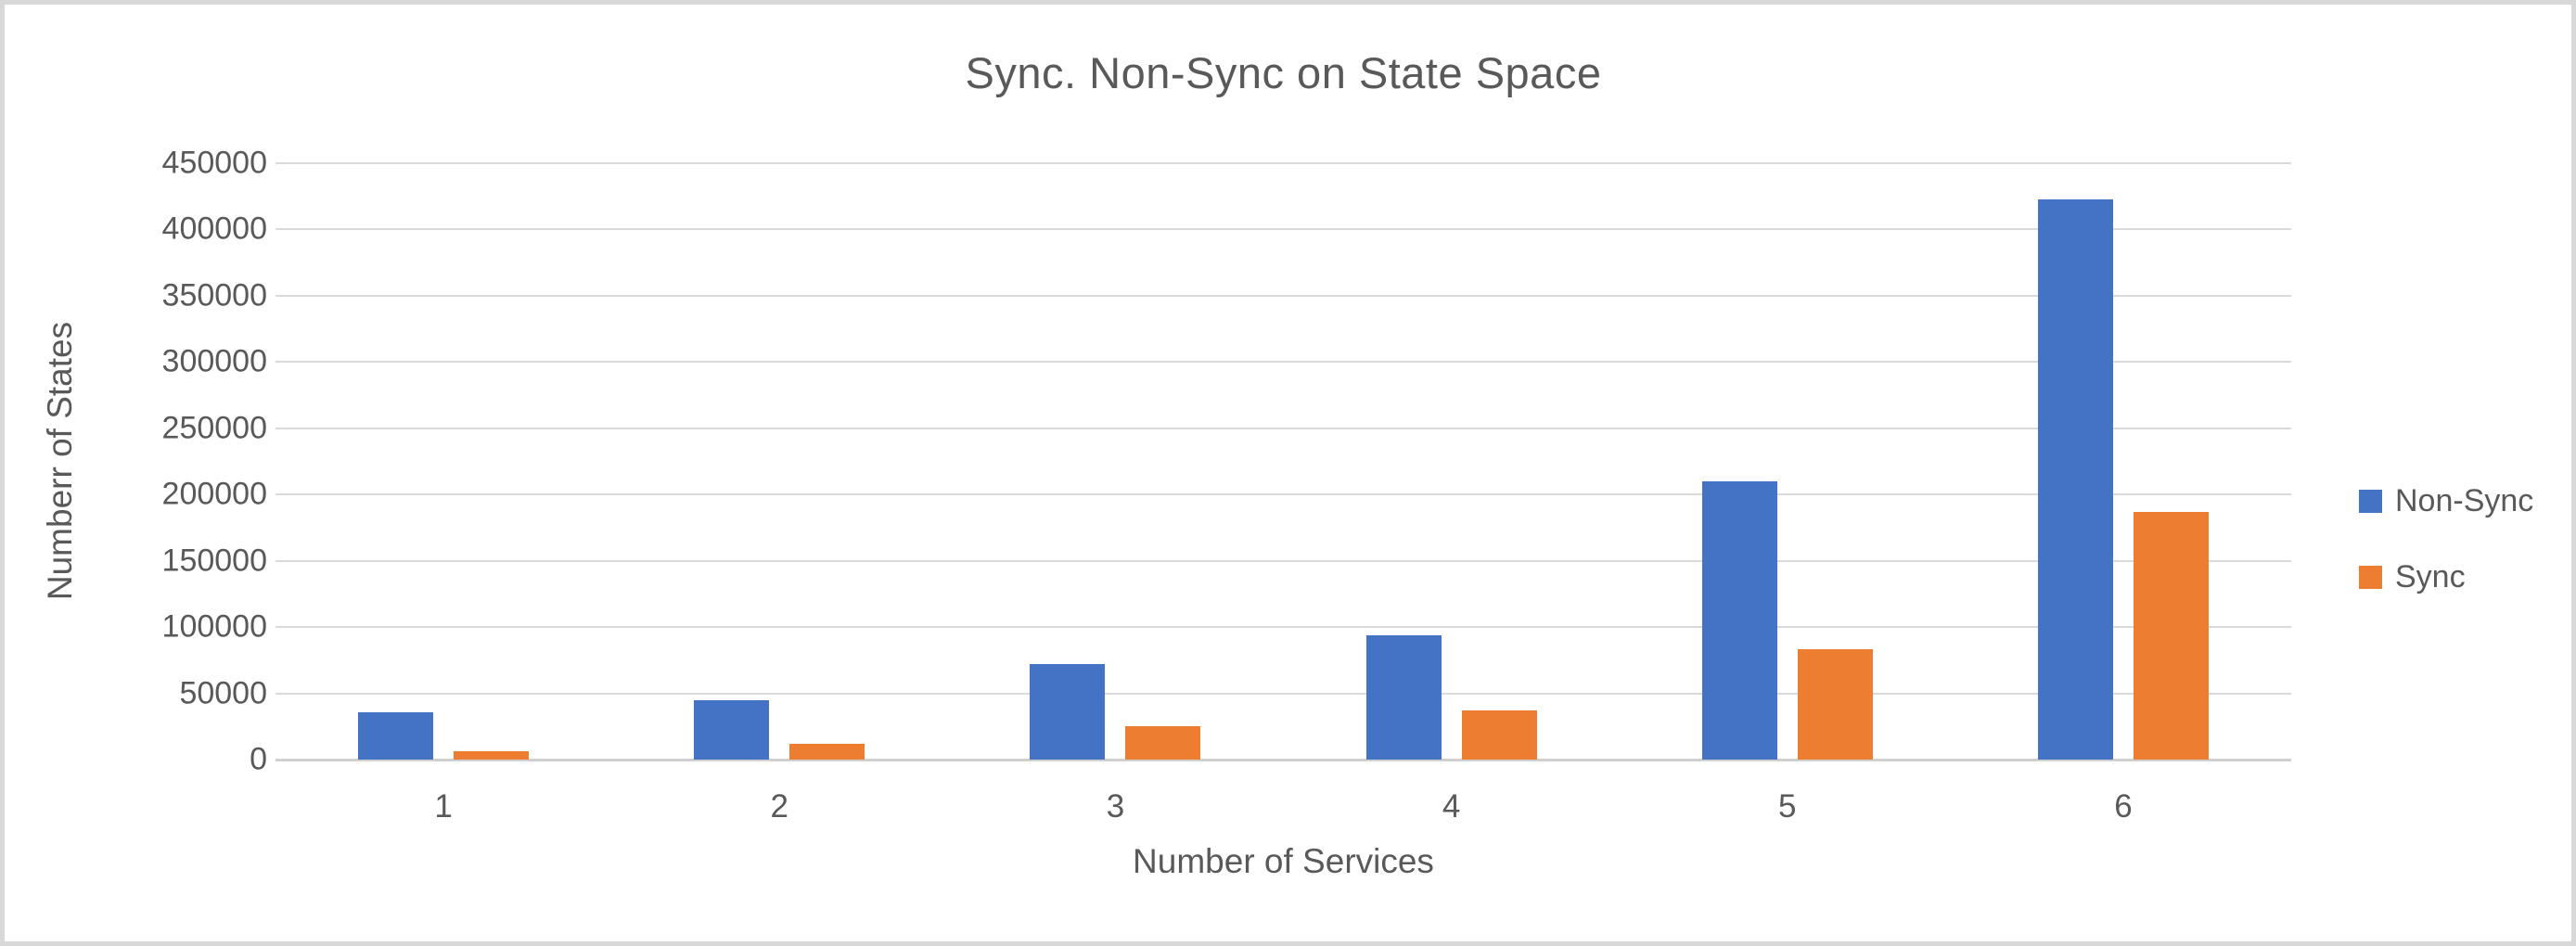 This screenshot has width=2576, height=946. What do you see at coordinates (214, 626) in the screenshot?
I see `y-tick-label: 100000` at bounding box center [214, 626].